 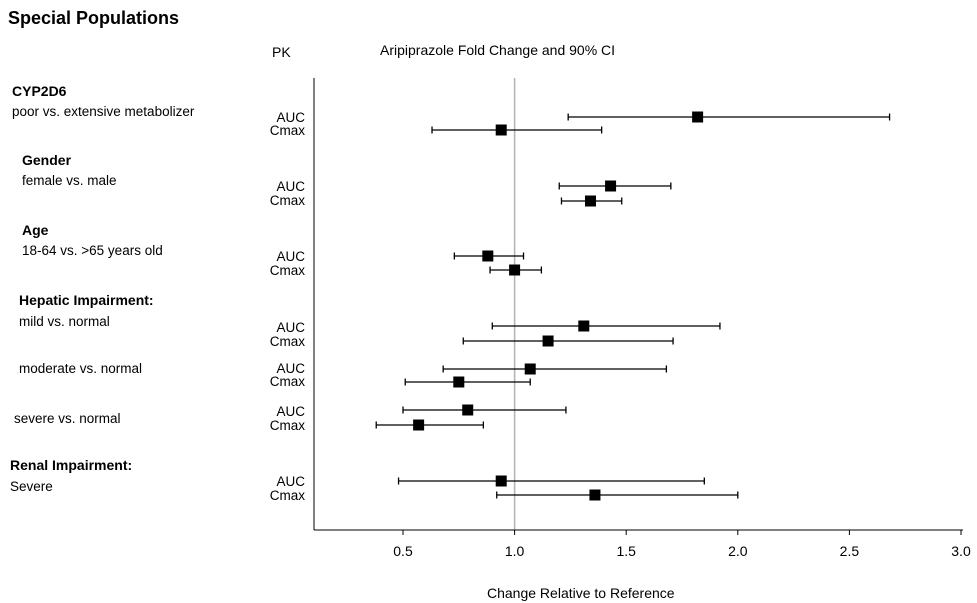 What do you see at coordinates (498, 50) in the screenshot?
I see `plot-title: Aripiprazole Fold Change and 90% CI` at bounding box center [498, 50].